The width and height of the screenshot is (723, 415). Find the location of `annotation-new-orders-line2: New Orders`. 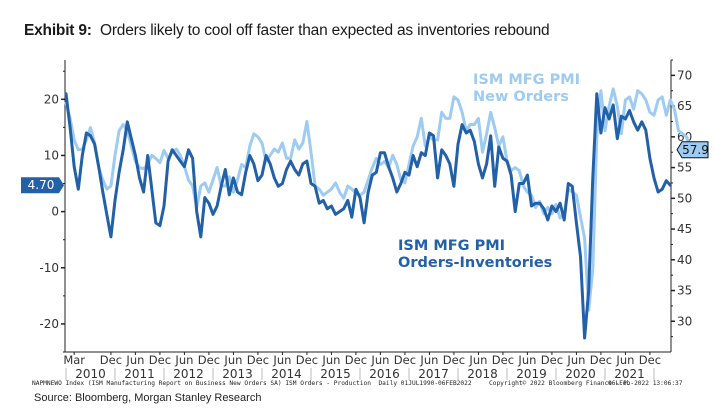

annotation-new-orders-line2: New Orders is located at coordinates (521, 97).